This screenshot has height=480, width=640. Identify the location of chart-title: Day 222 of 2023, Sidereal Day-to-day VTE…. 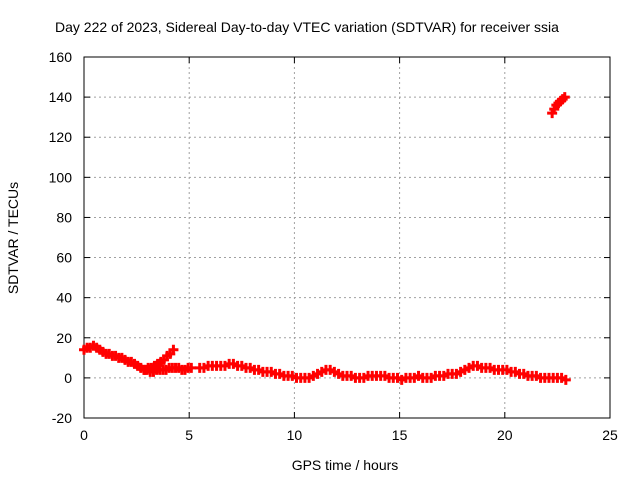
(307, 27).